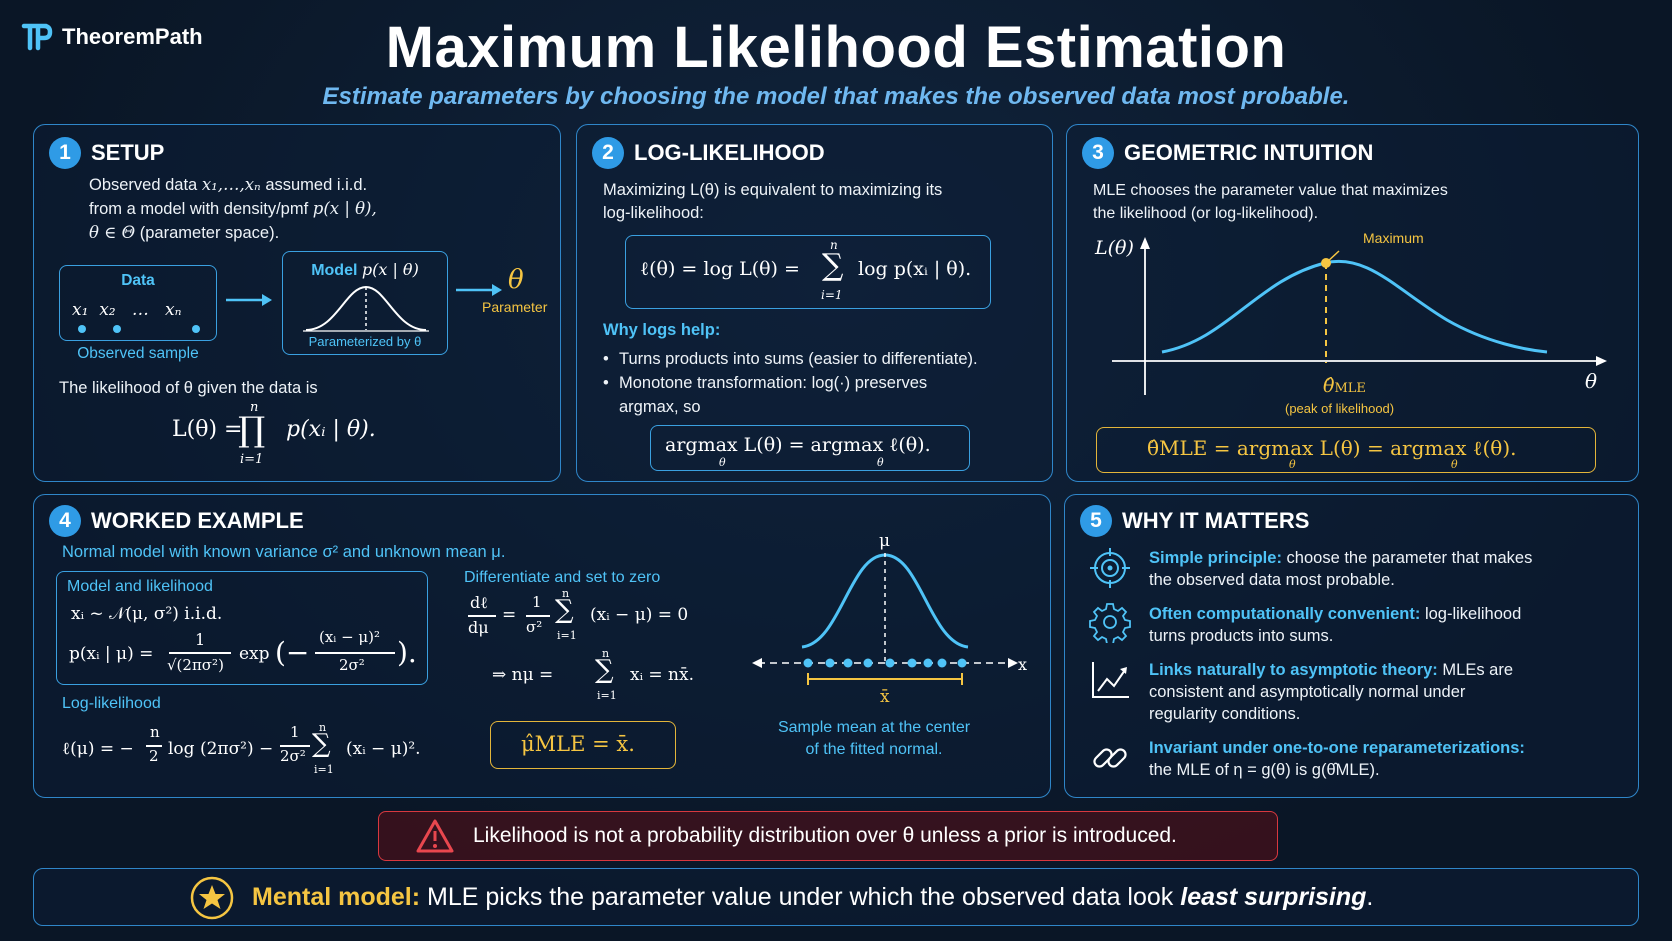 Image resolution: width=1672 pixels, height=941 pixels. Describe the element at coordinates (608, 153) in the screenshot. I see `step-number: 2` at that location.